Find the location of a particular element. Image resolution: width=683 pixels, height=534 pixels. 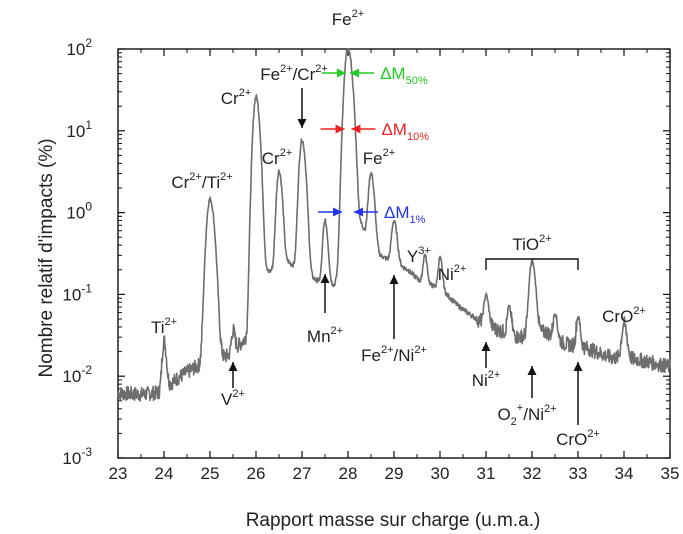

dm1-arrow-left is located at coordinates (330, 212).